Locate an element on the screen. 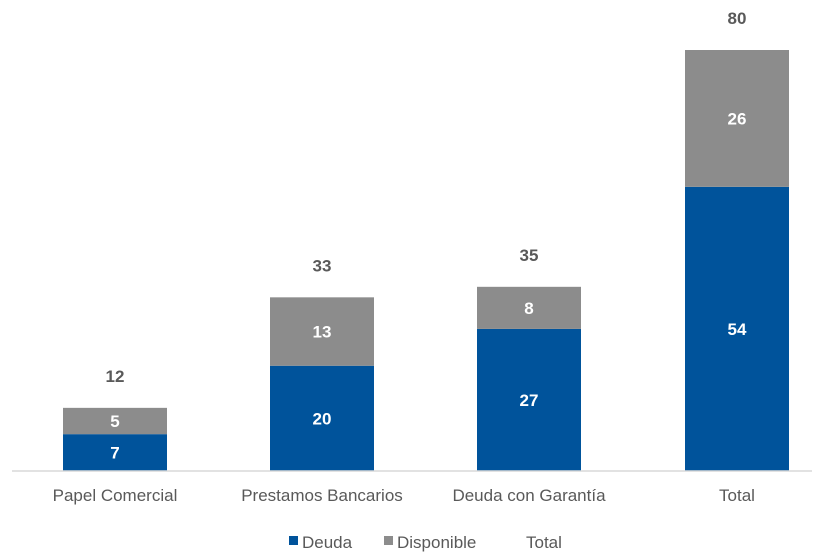 Image resolution: width=825 pixels, height=555 pixels. data-label-deuda-2: 27 is located at coordinates (529, 400).